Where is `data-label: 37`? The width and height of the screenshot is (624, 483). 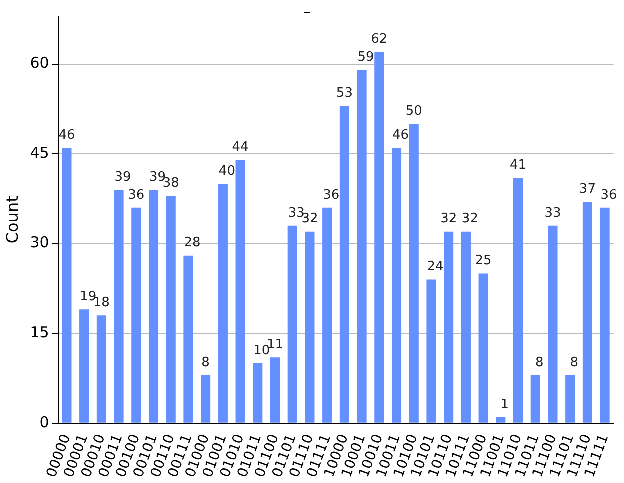
data-label: 37 is located at coordinates (587, 189).